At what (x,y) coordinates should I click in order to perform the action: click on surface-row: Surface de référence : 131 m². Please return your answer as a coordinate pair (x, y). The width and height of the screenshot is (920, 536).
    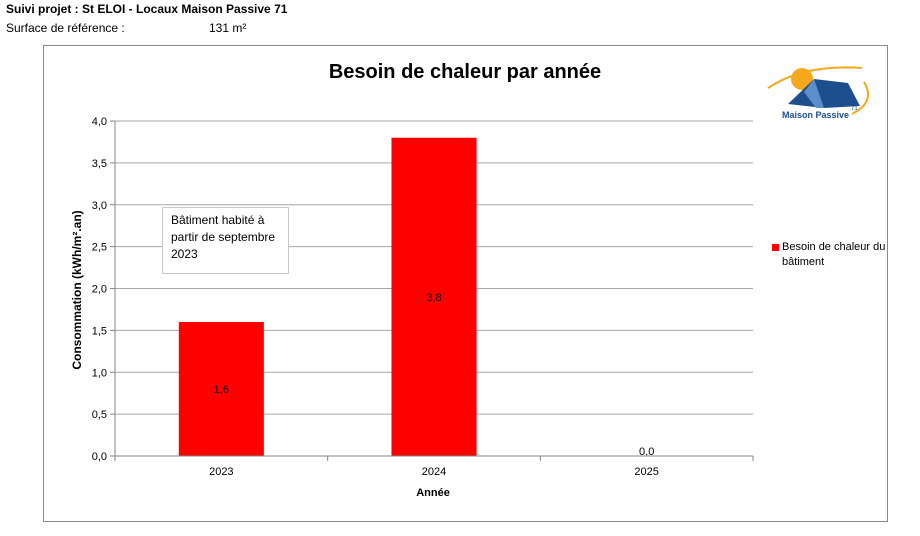
    Looking at the image, I should click on (126, 28).